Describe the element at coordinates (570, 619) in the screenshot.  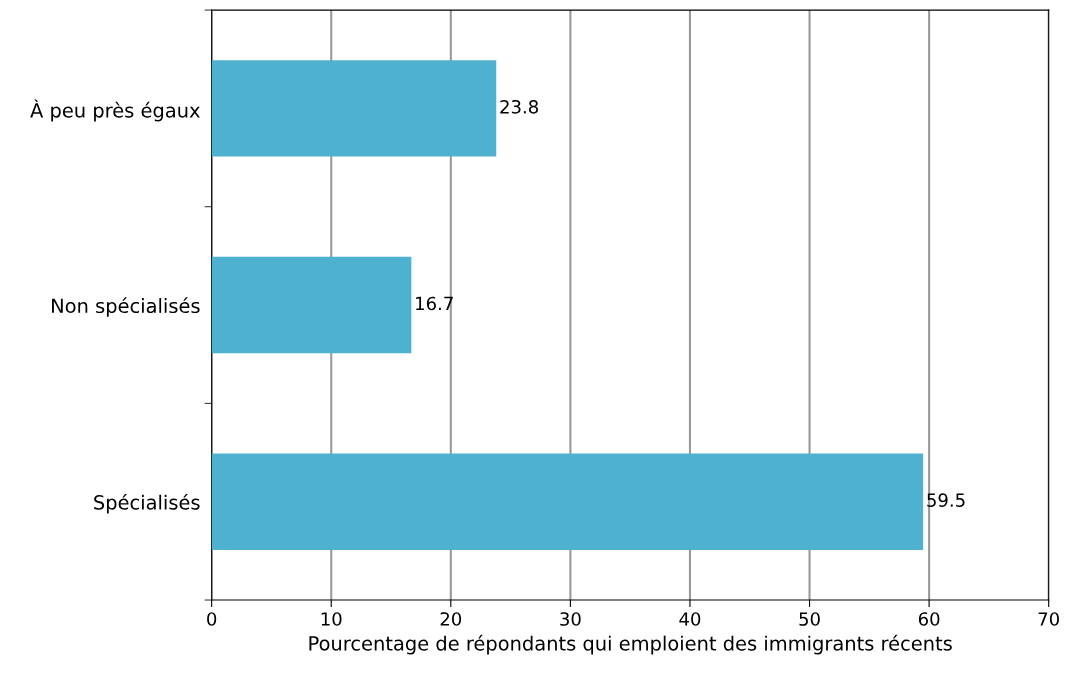
I see `x-tick-label: 30` at that location.